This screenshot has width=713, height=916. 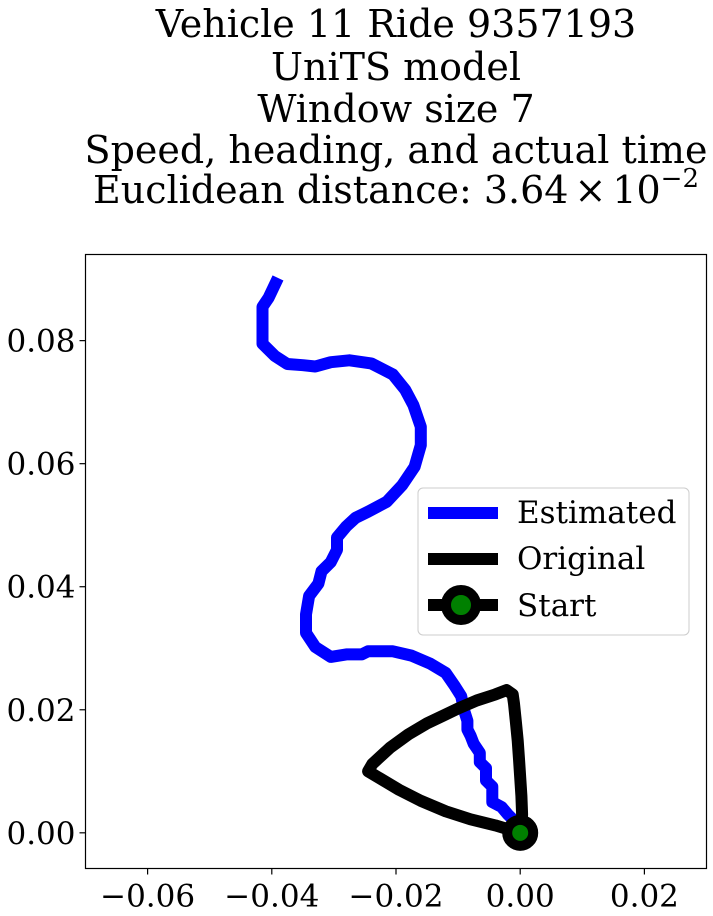 What do you see at coordinates (680, 179) in the screenshot?
I see `title-metric-exponent: −2` at bounding box center [680, 179].